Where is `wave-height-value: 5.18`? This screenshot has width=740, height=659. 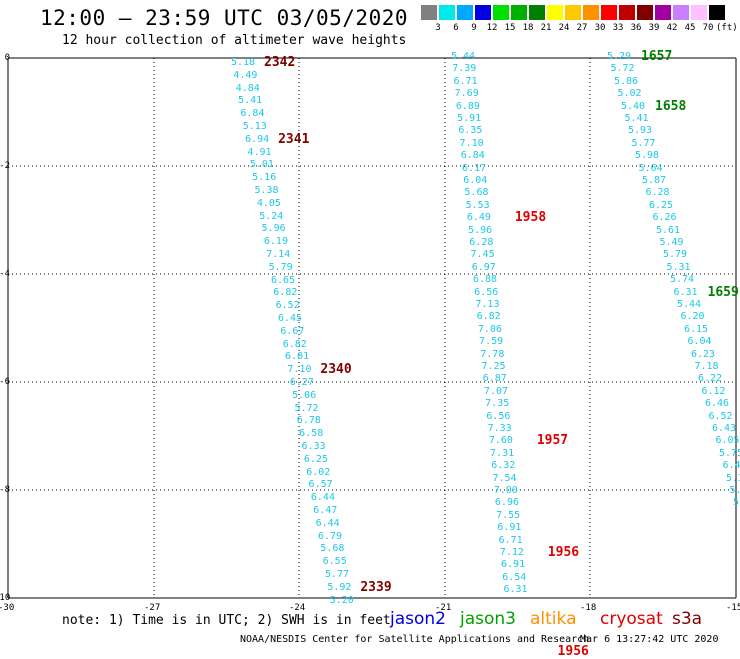 wave-height-value: 5.18 is located at coordinates (243, 62).